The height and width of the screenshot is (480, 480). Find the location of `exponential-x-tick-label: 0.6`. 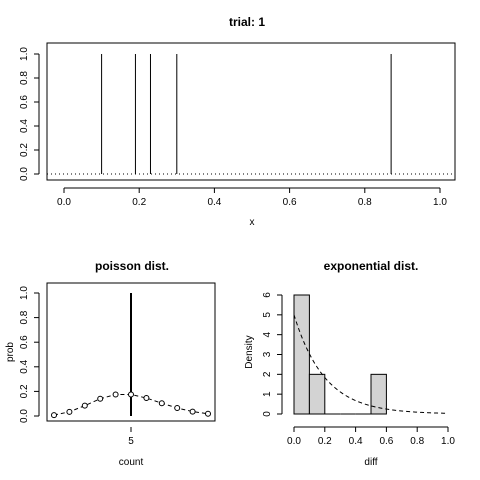

exponential-x-tick-label: 0.6 is located at coordinates (386, 441).